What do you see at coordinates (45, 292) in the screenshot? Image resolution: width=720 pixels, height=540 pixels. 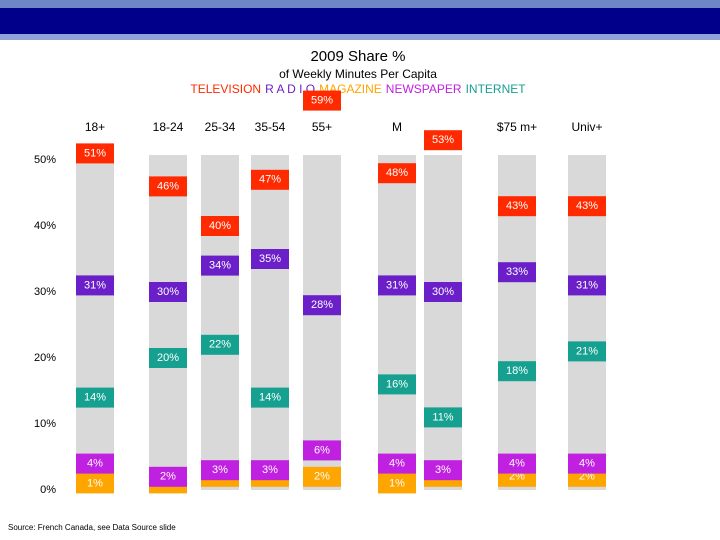 I see `y-tick-label: 30%` at bounding box center [45, 292].